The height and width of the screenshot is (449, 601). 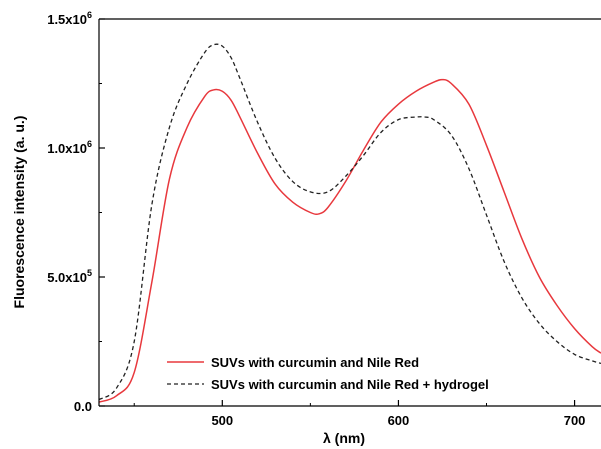 What do you see at coordinates (19, 212) in the screenshot?
I see `y-axis-title: Fluorescence intensity (a. u.)` at bounding box center [19, 212].